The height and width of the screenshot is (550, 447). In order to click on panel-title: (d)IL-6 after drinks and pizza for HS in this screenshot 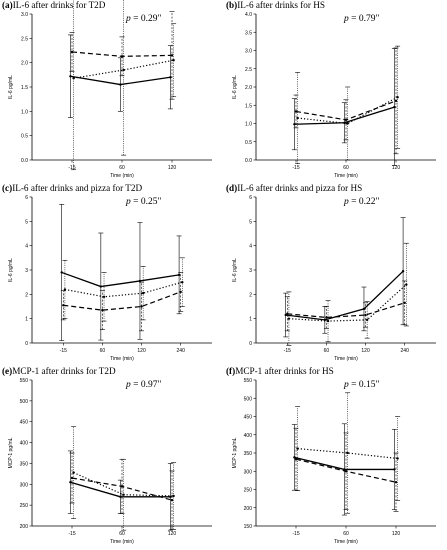, I will do `click(294, 188)`.